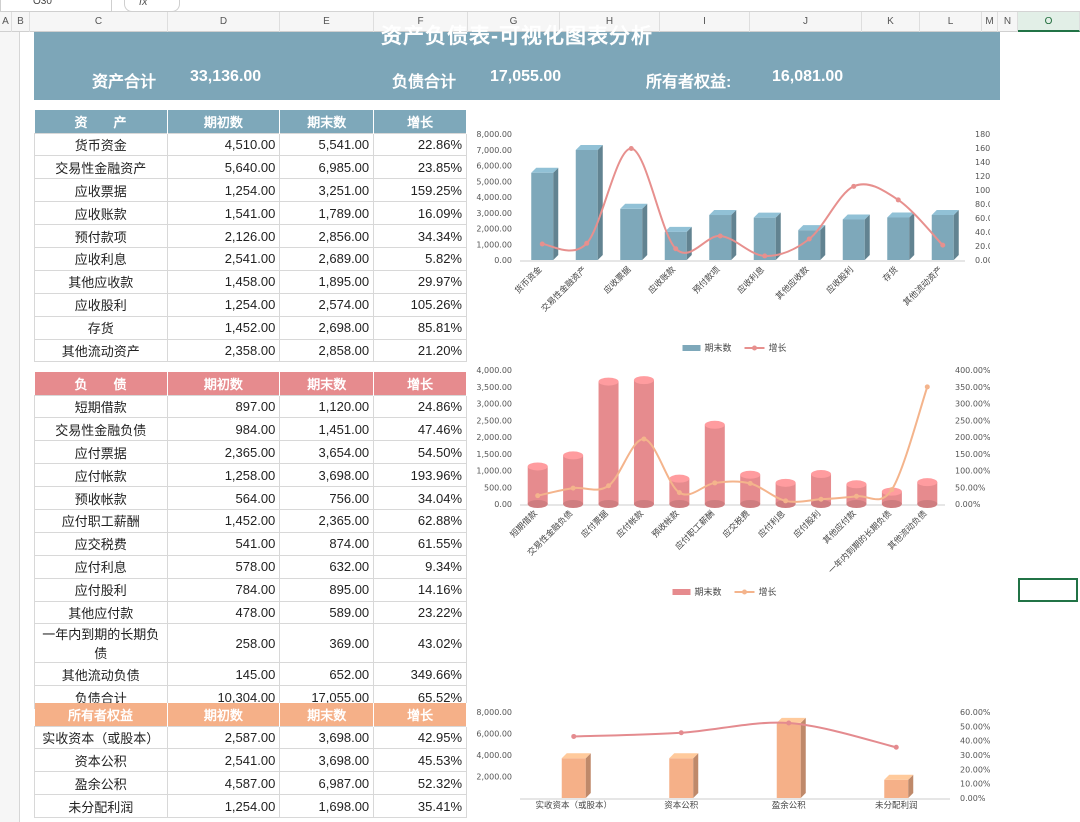  Describe the element at coordinates (101, 236) in the screenshot. I see `assets-cell: 预付款项` at that location.